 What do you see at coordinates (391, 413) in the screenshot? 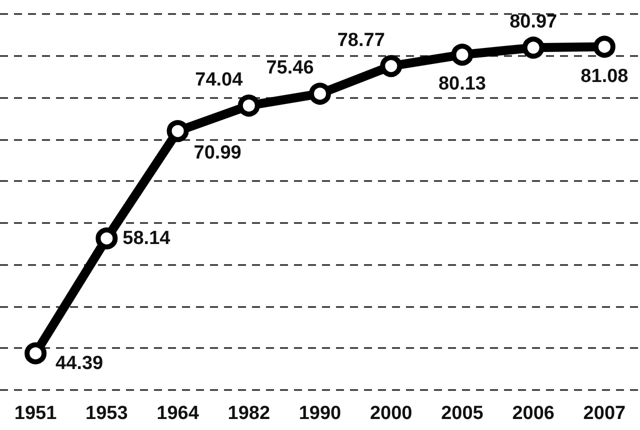
I see `x-tick-label: 2000` at bounding box center [391, 413].